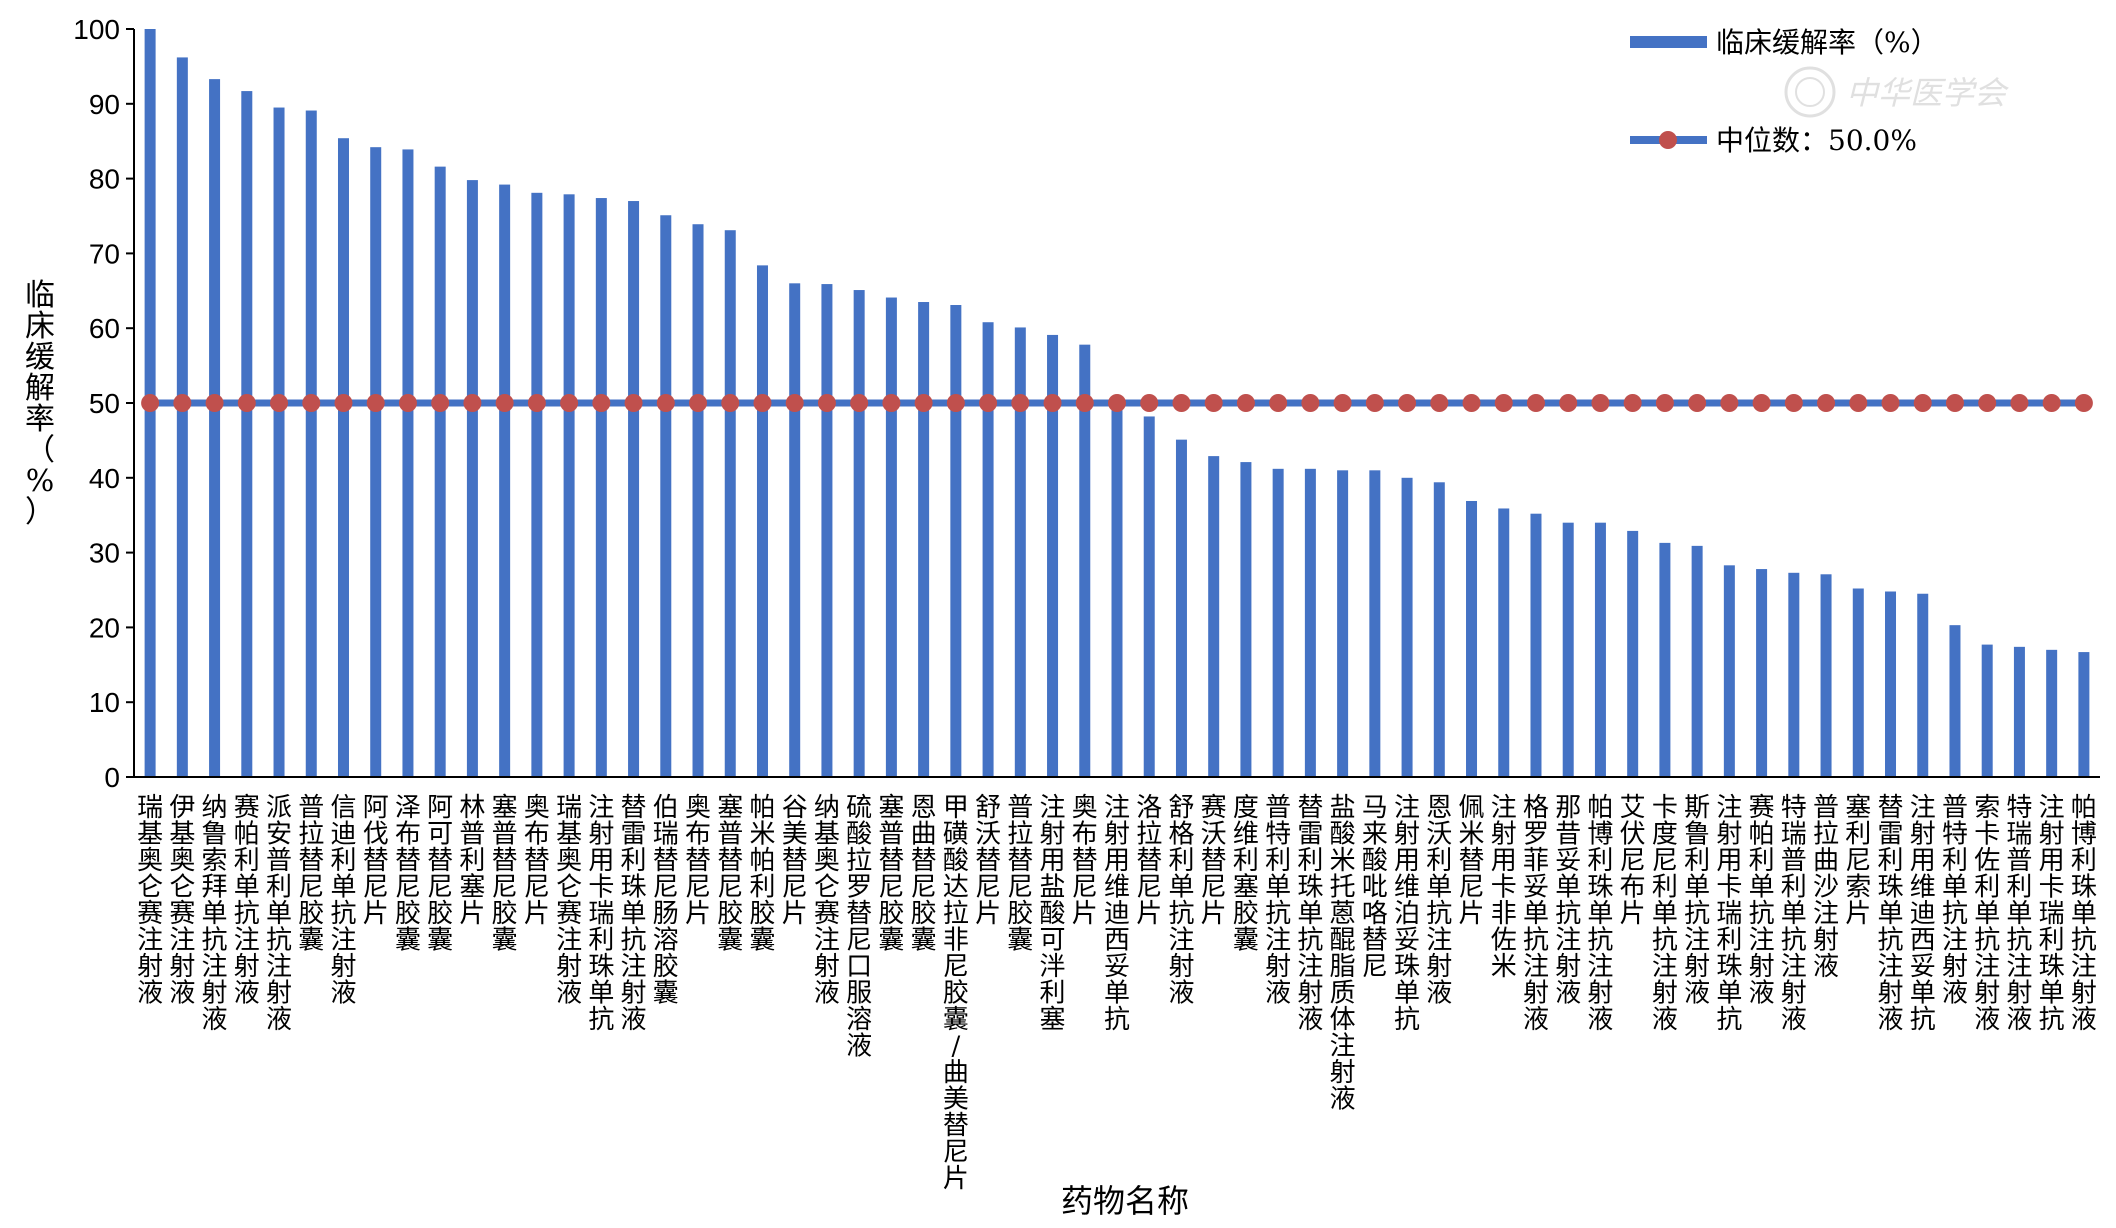 This screenshot has height=1228, width=2116. Describe the element at coordinates (440, 874) in the screenshot. I see `x-tick-label: 阿可替尼胶囊` at that location.